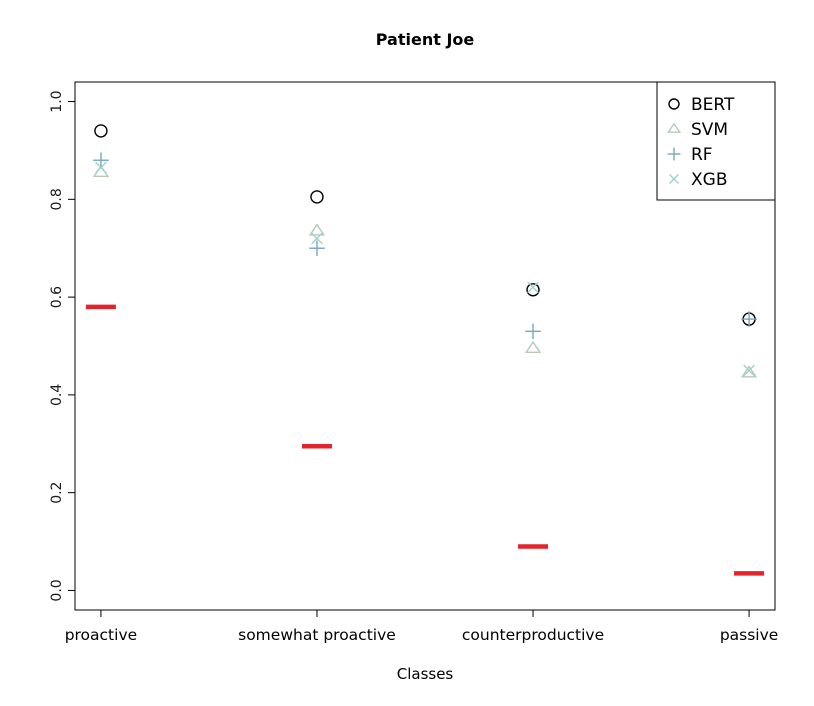 The width and height of the screenshot is (814, 706). I want to click on legend-box, so click(716, 141).